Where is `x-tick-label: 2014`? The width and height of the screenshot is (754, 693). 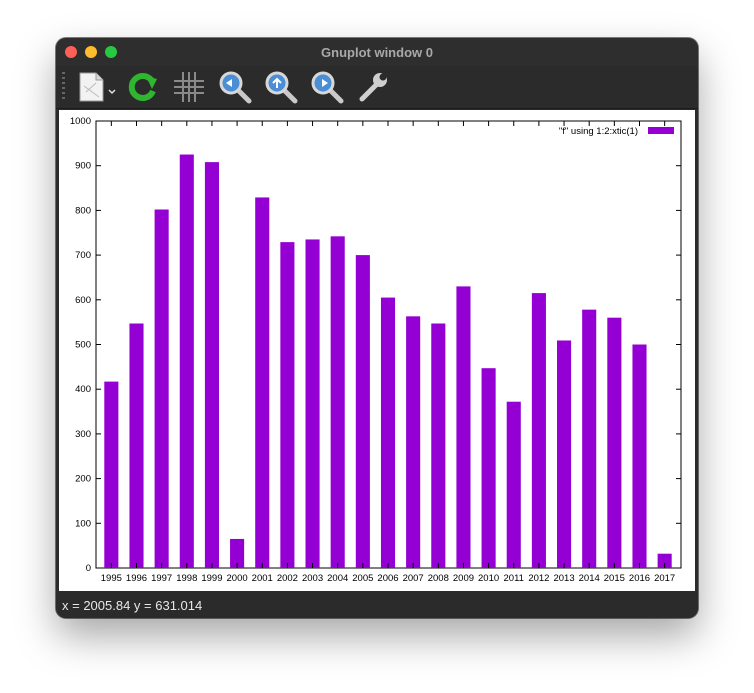 x-tick-label: 2014 is located at coordinates (589, 578).